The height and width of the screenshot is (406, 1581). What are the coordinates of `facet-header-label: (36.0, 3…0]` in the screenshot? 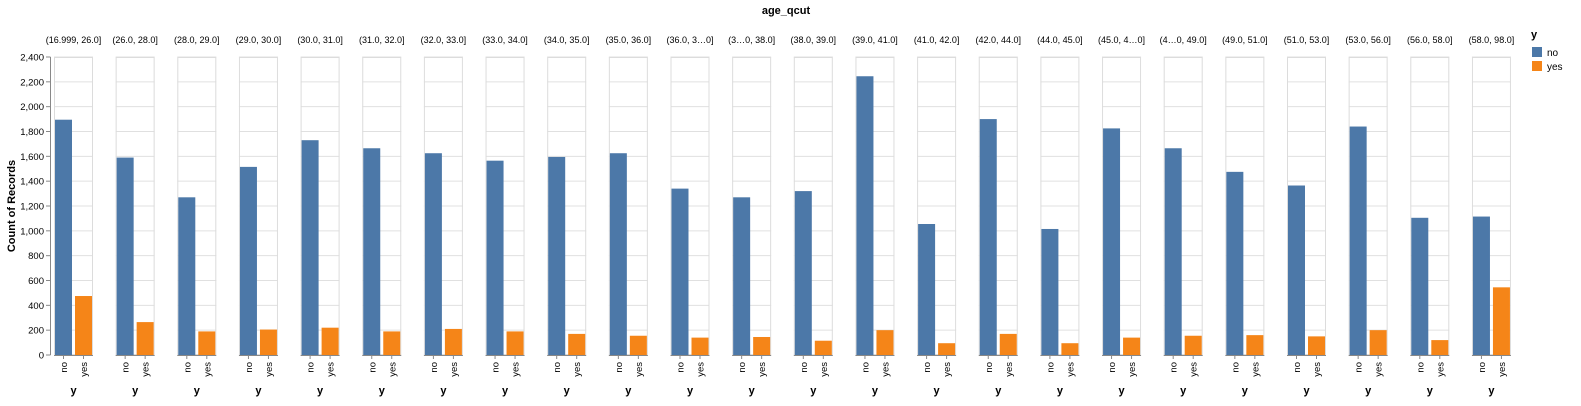 It's located at (689, 40).